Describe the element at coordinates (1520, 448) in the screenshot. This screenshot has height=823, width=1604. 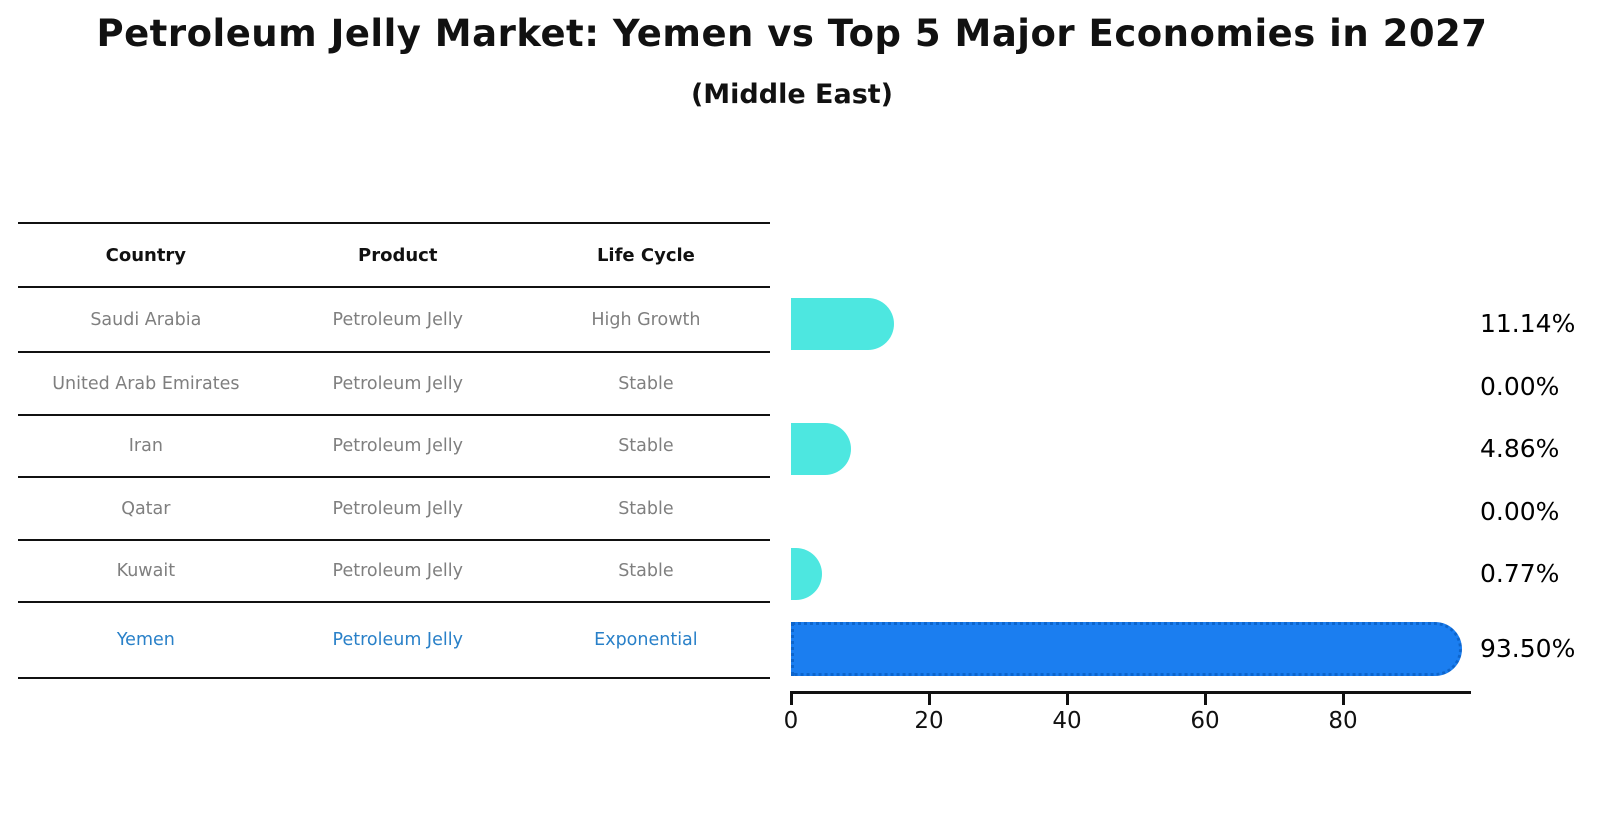
I see `value-label: 4.86%` at that location.